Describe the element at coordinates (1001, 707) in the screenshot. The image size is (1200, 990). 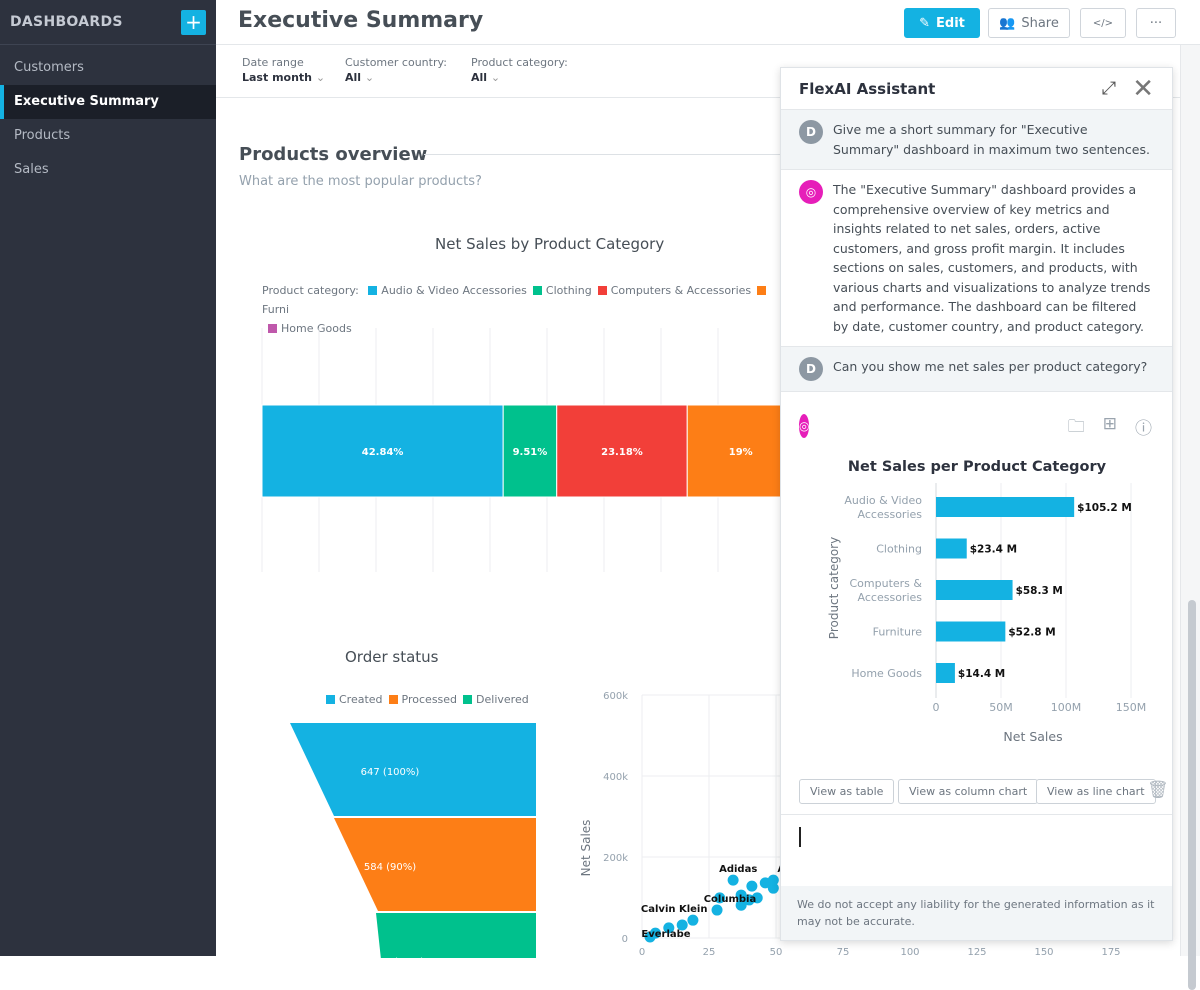
I see `x-tick-label: 50M` at that location.